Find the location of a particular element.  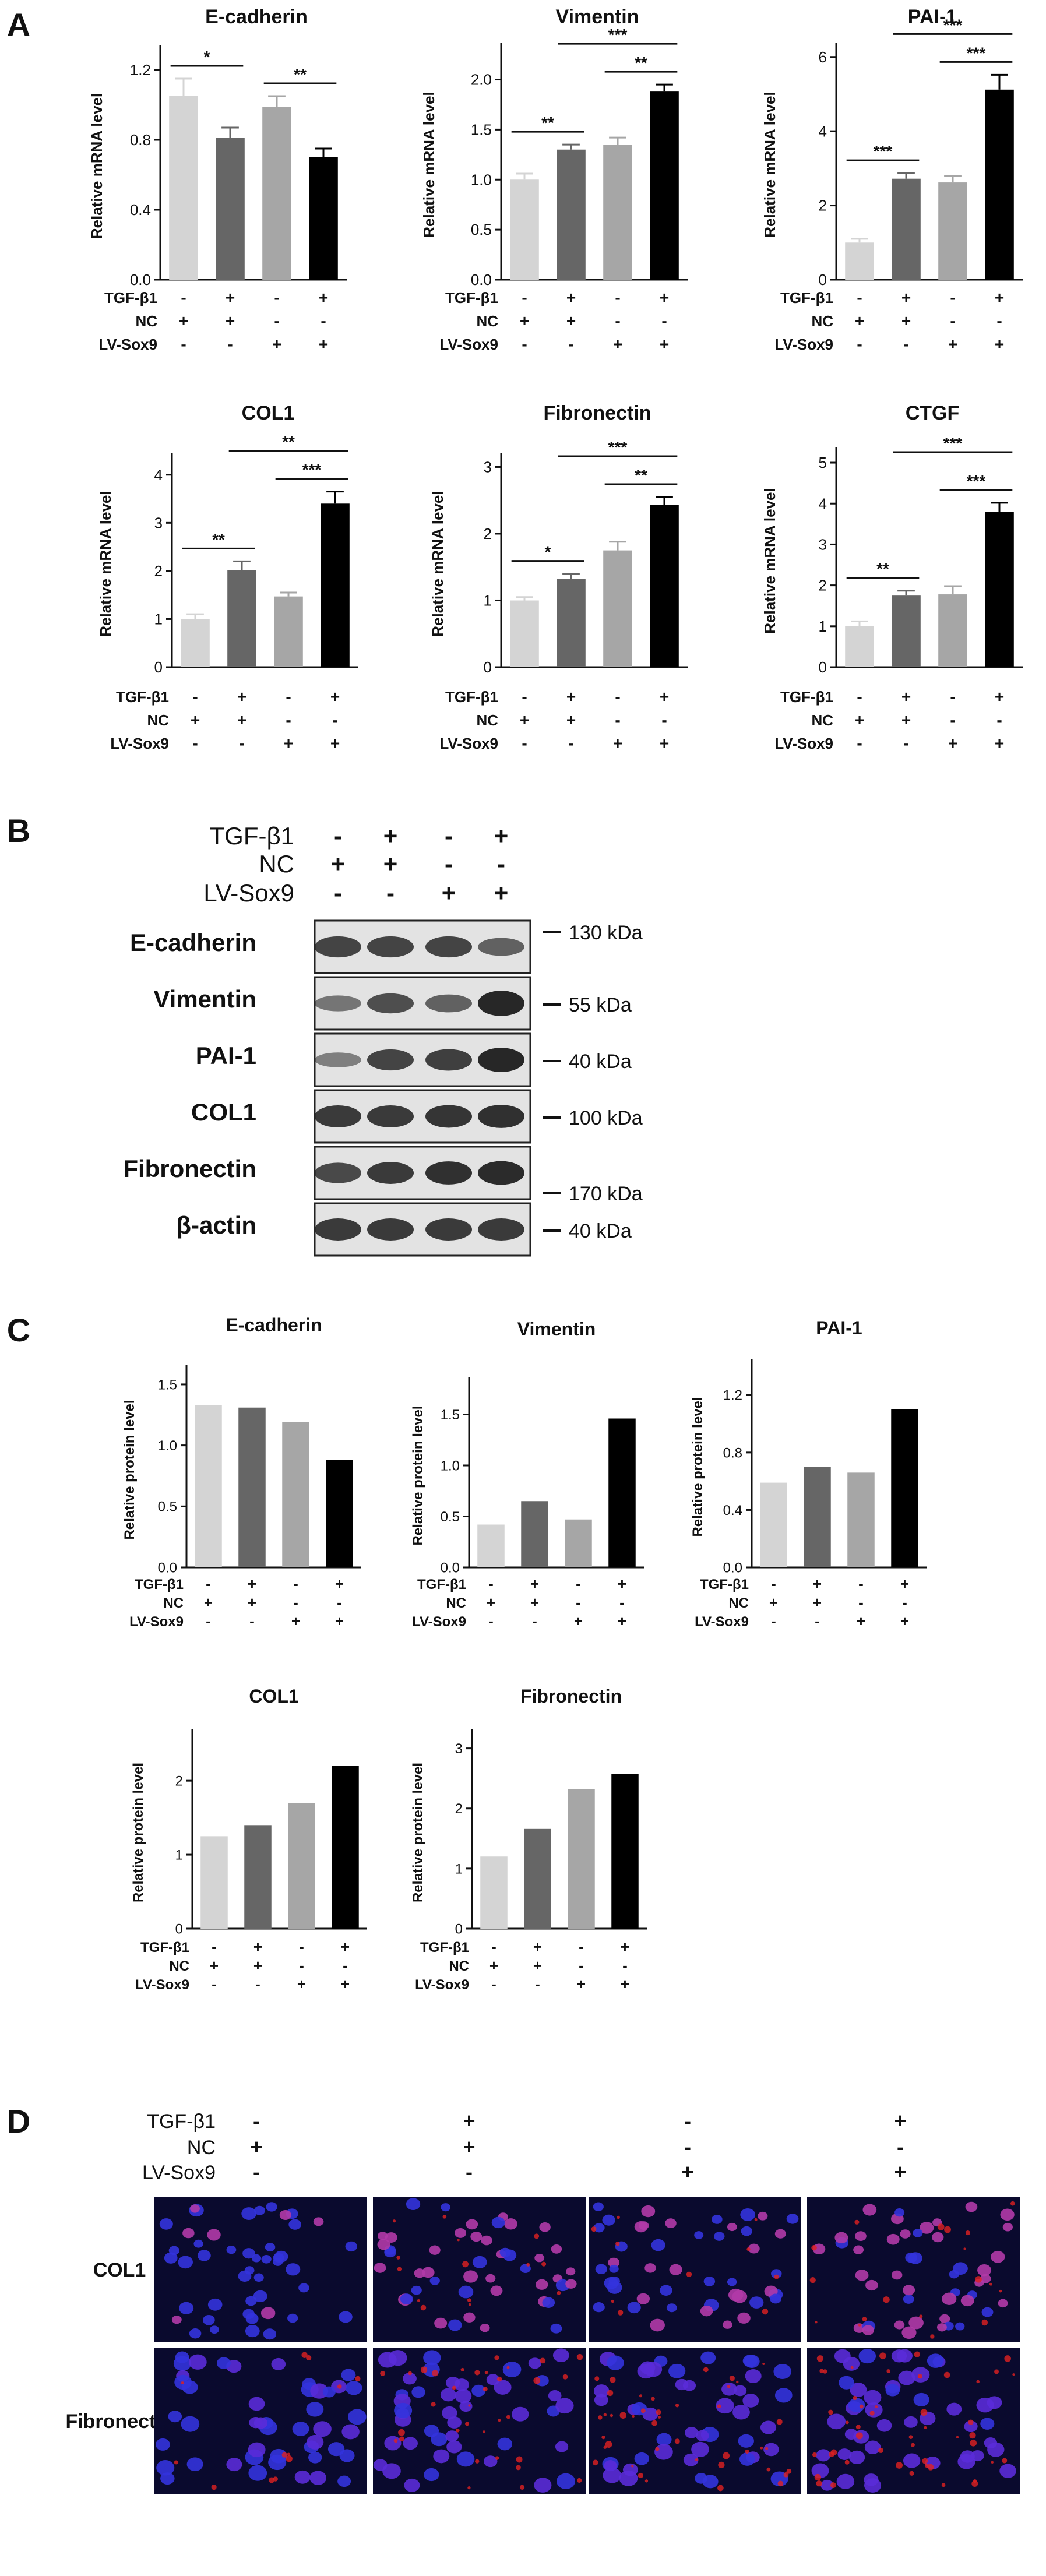

if-condition-sign: - is located at coordinates (687, 2121).